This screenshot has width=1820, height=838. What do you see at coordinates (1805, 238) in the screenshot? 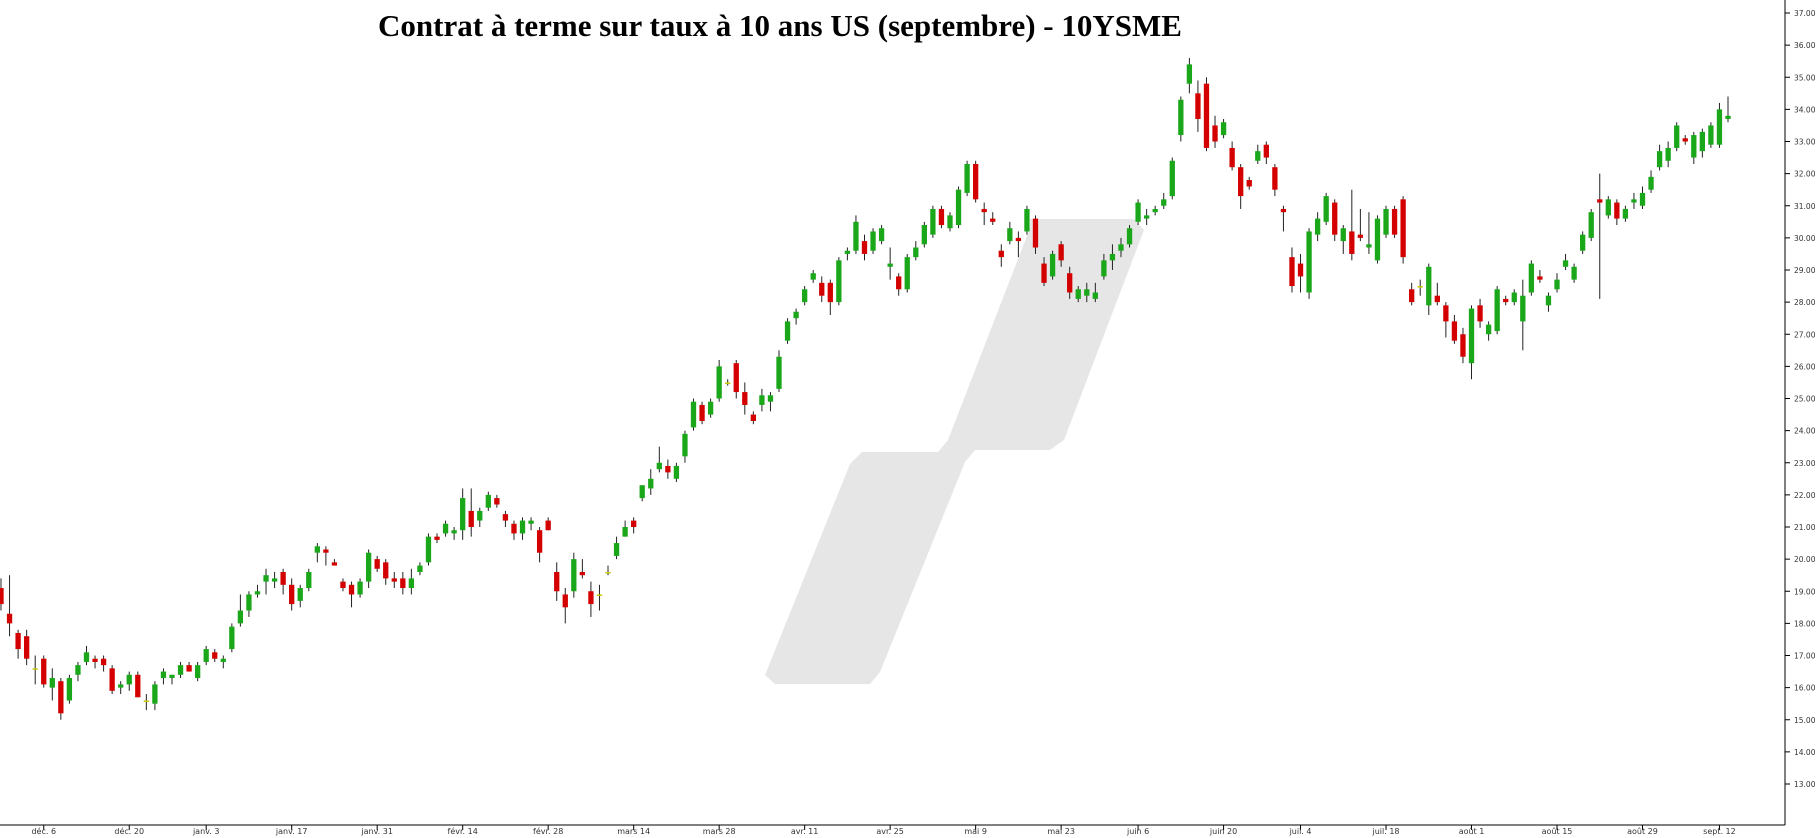
I see `y-tick-label: 30.00` at bounding box center [1805, 238].